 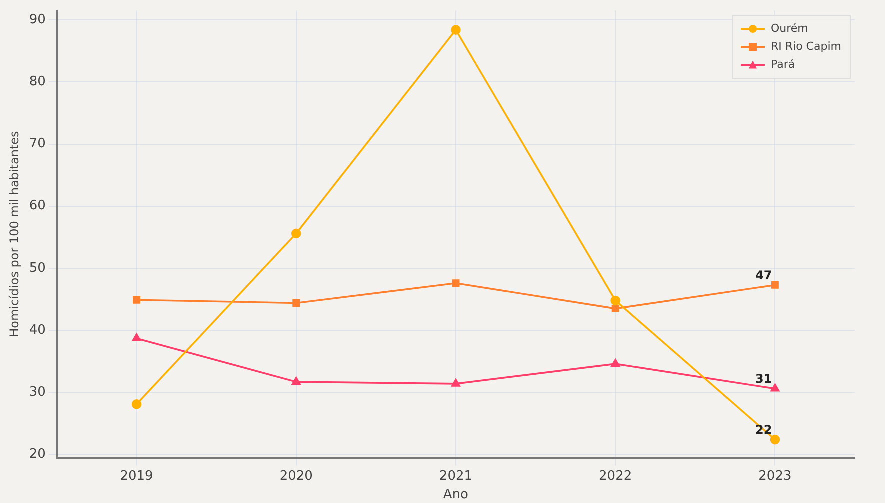 I want to click on legend-label: Ourém, so click(x=789, y=28).